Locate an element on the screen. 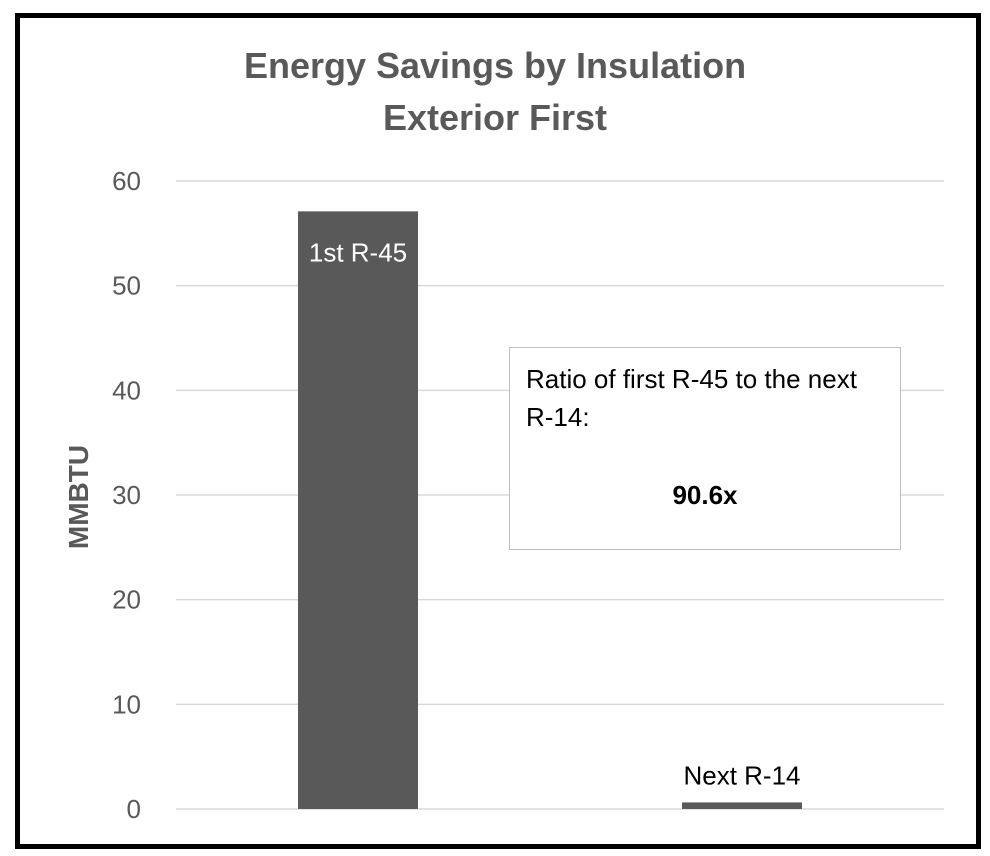 This screenshot has height=856, width=990. y-tick-label: 20 is located at coordinates (126, 600).